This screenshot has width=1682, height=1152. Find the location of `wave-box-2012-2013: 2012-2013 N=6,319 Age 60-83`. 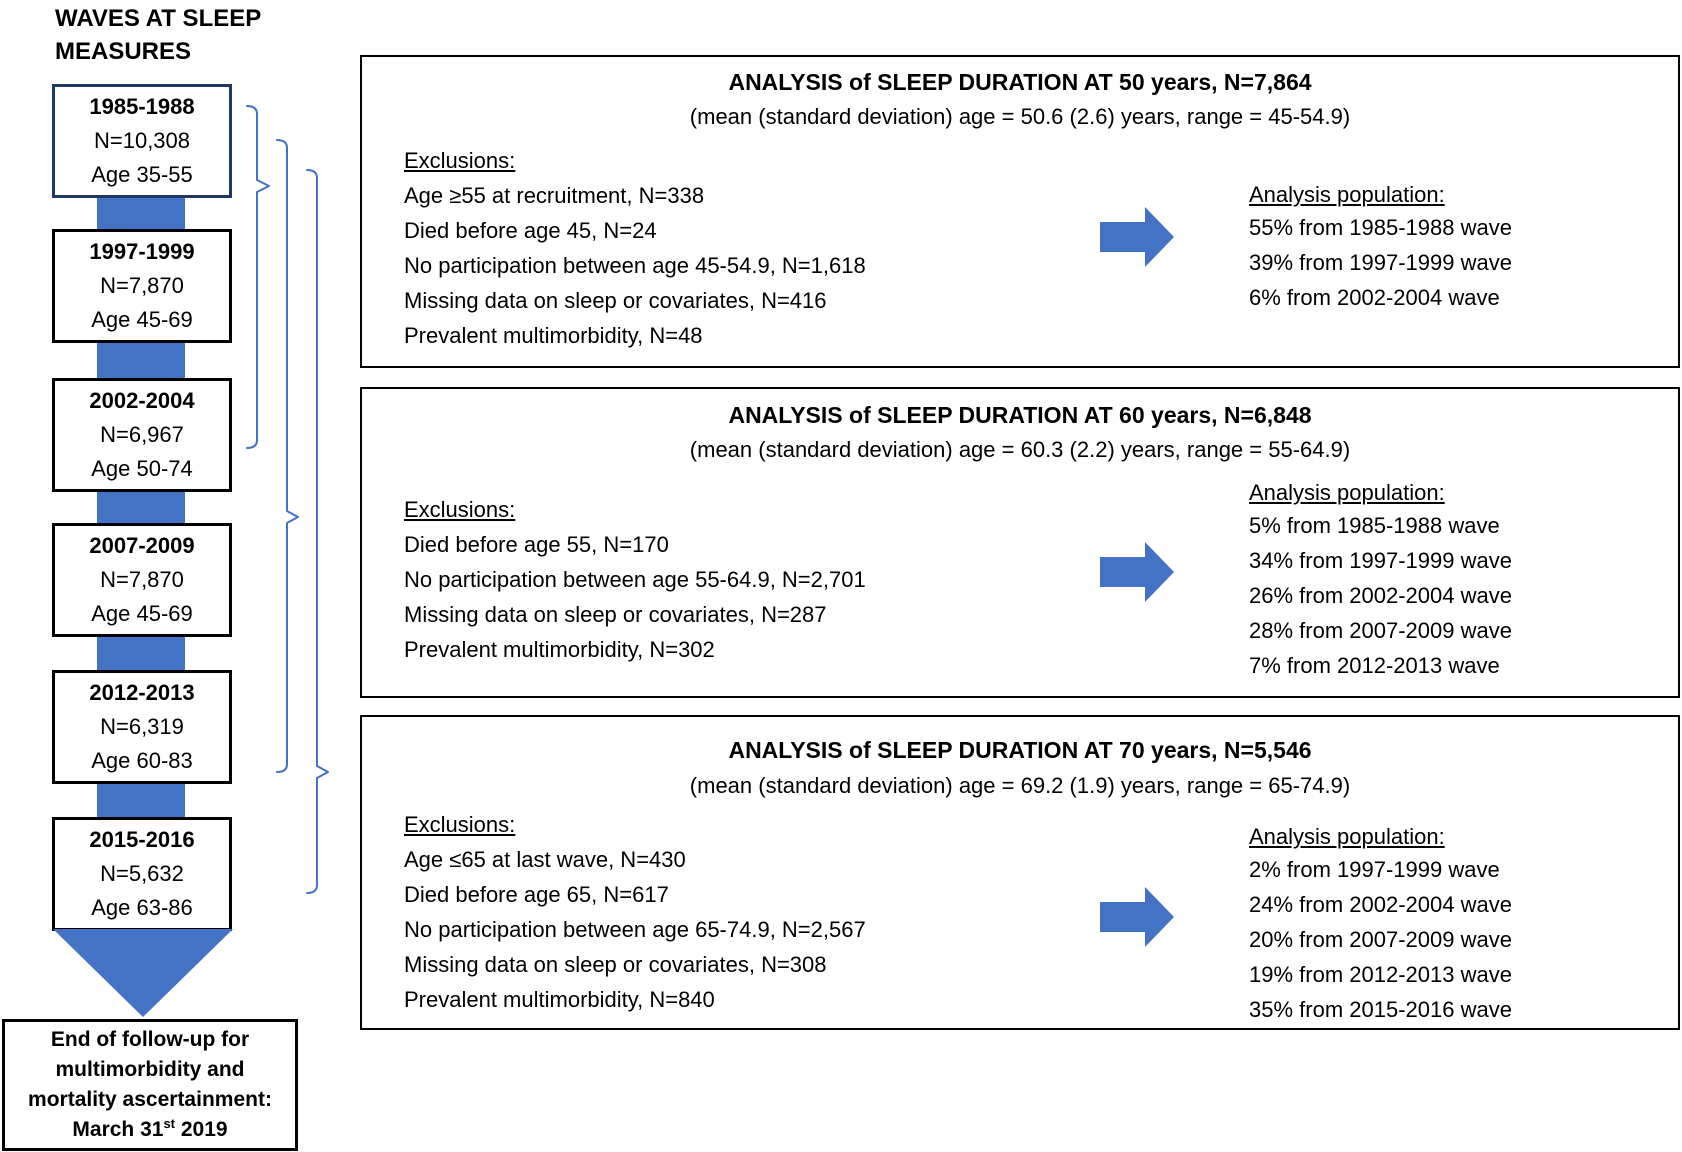

wave-box-2012-2013: 2012-2013 N=6,319 Age 60-83 is located at coordinates (142, 727).